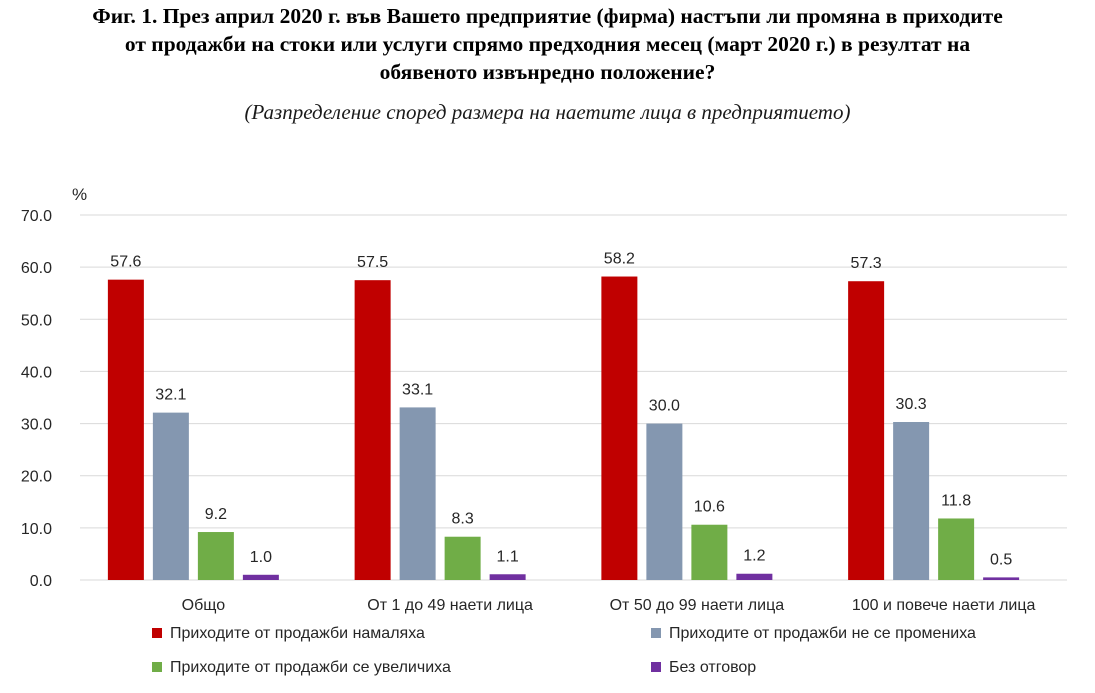 The height and width of the screenshot is (693, 1095). Describe the element at coordinates (36, 268) in the screenshot. I see `y-tick-label: 60.0` at that location.